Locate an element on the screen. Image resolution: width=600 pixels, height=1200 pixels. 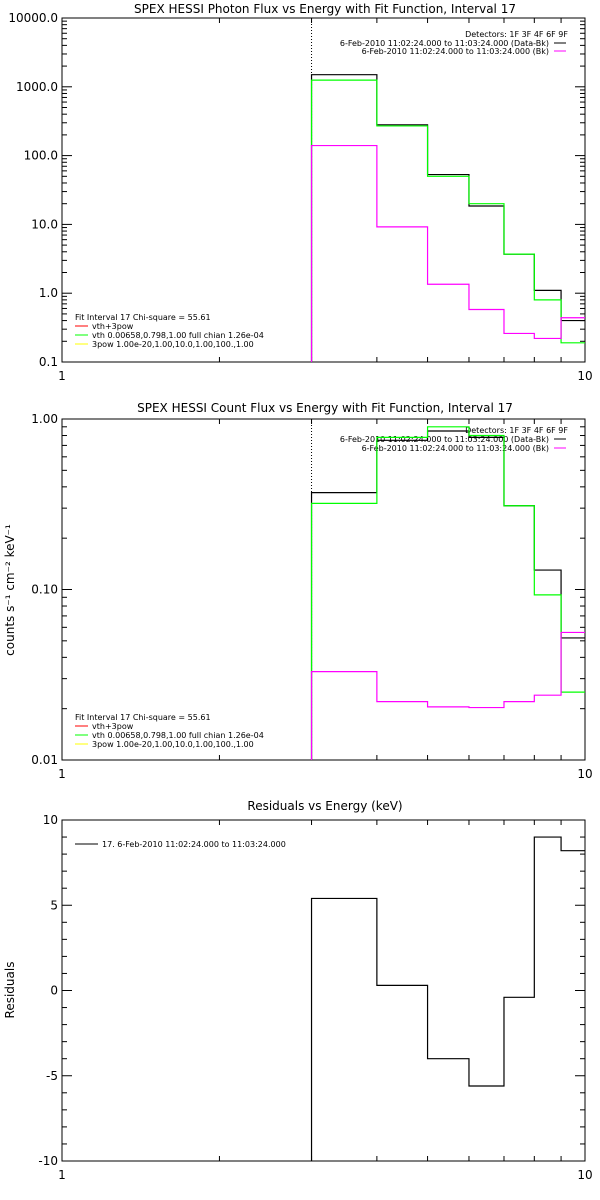
photon-flux-xtick-label: 10 is located at coordinates (584, 376).